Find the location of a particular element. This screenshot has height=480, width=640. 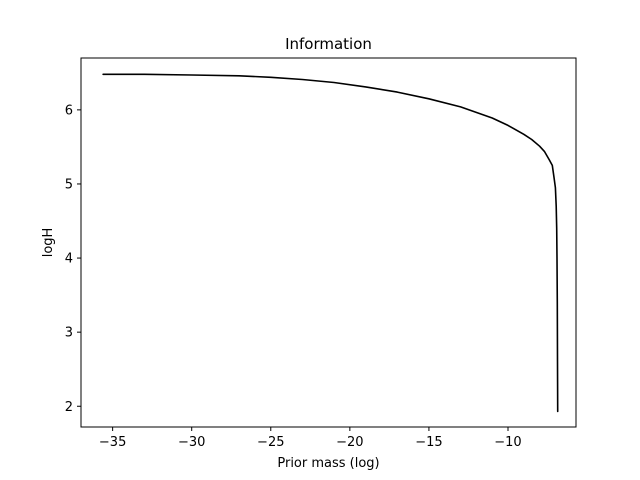

y-tick-label: 3 is located at coordinates (69, 333).